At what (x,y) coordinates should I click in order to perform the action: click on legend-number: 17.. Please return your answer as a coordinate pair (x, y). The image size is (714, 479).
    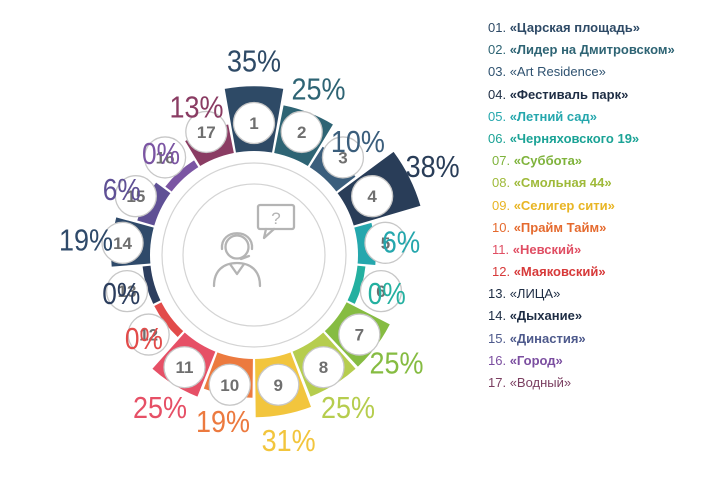
    Looking at the image, I should click on (499, 382).